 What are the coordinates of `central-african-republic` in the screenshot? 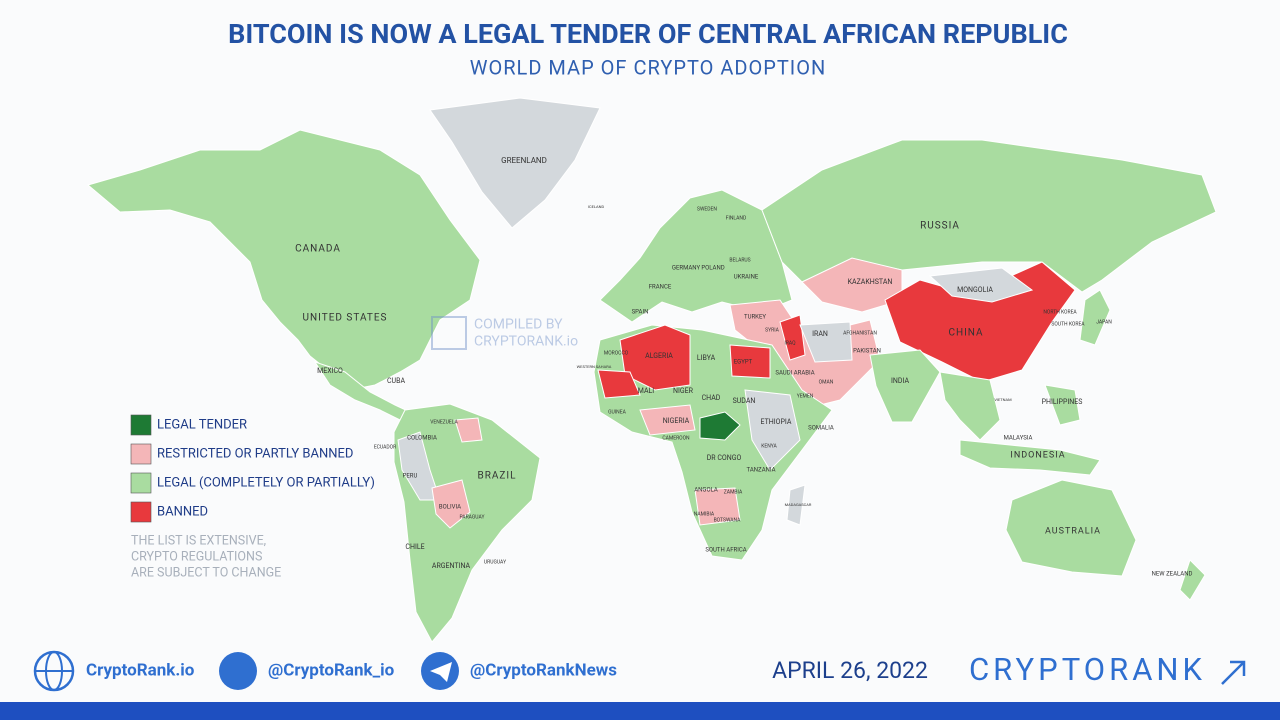 It's located at (720, 426).